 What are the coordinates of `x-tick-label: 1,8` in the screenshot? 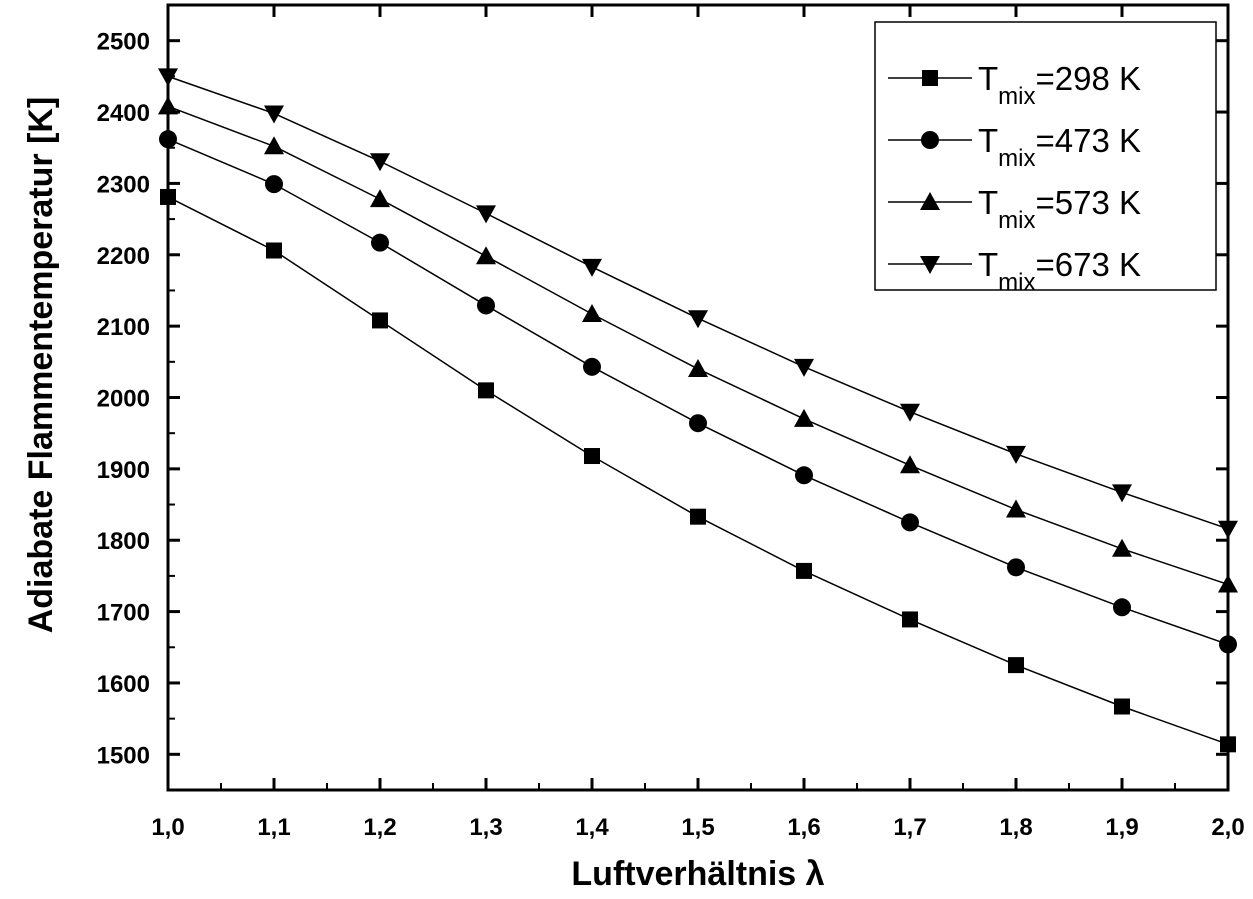 It's located at (1015, 827).